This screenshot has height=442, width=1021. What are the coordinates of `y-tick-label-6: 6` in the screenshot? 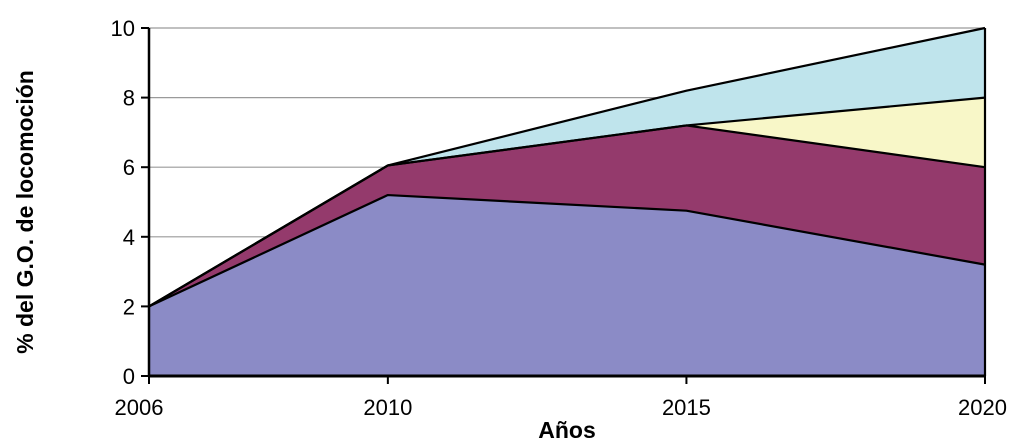 It's located at (129, 167).